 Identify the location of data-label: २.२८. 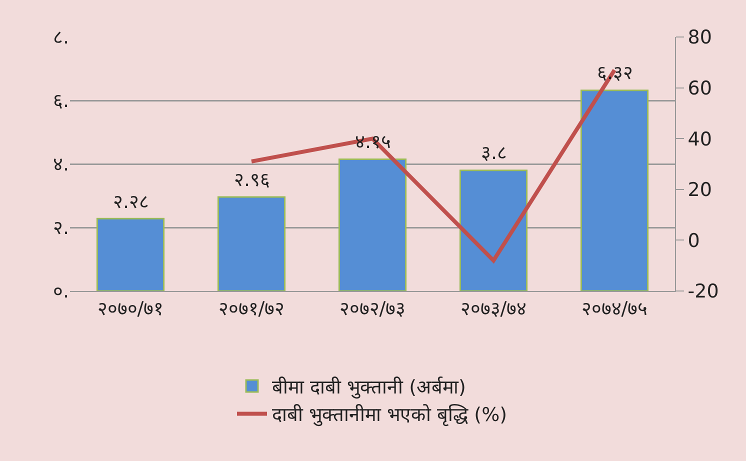
(131, 202).